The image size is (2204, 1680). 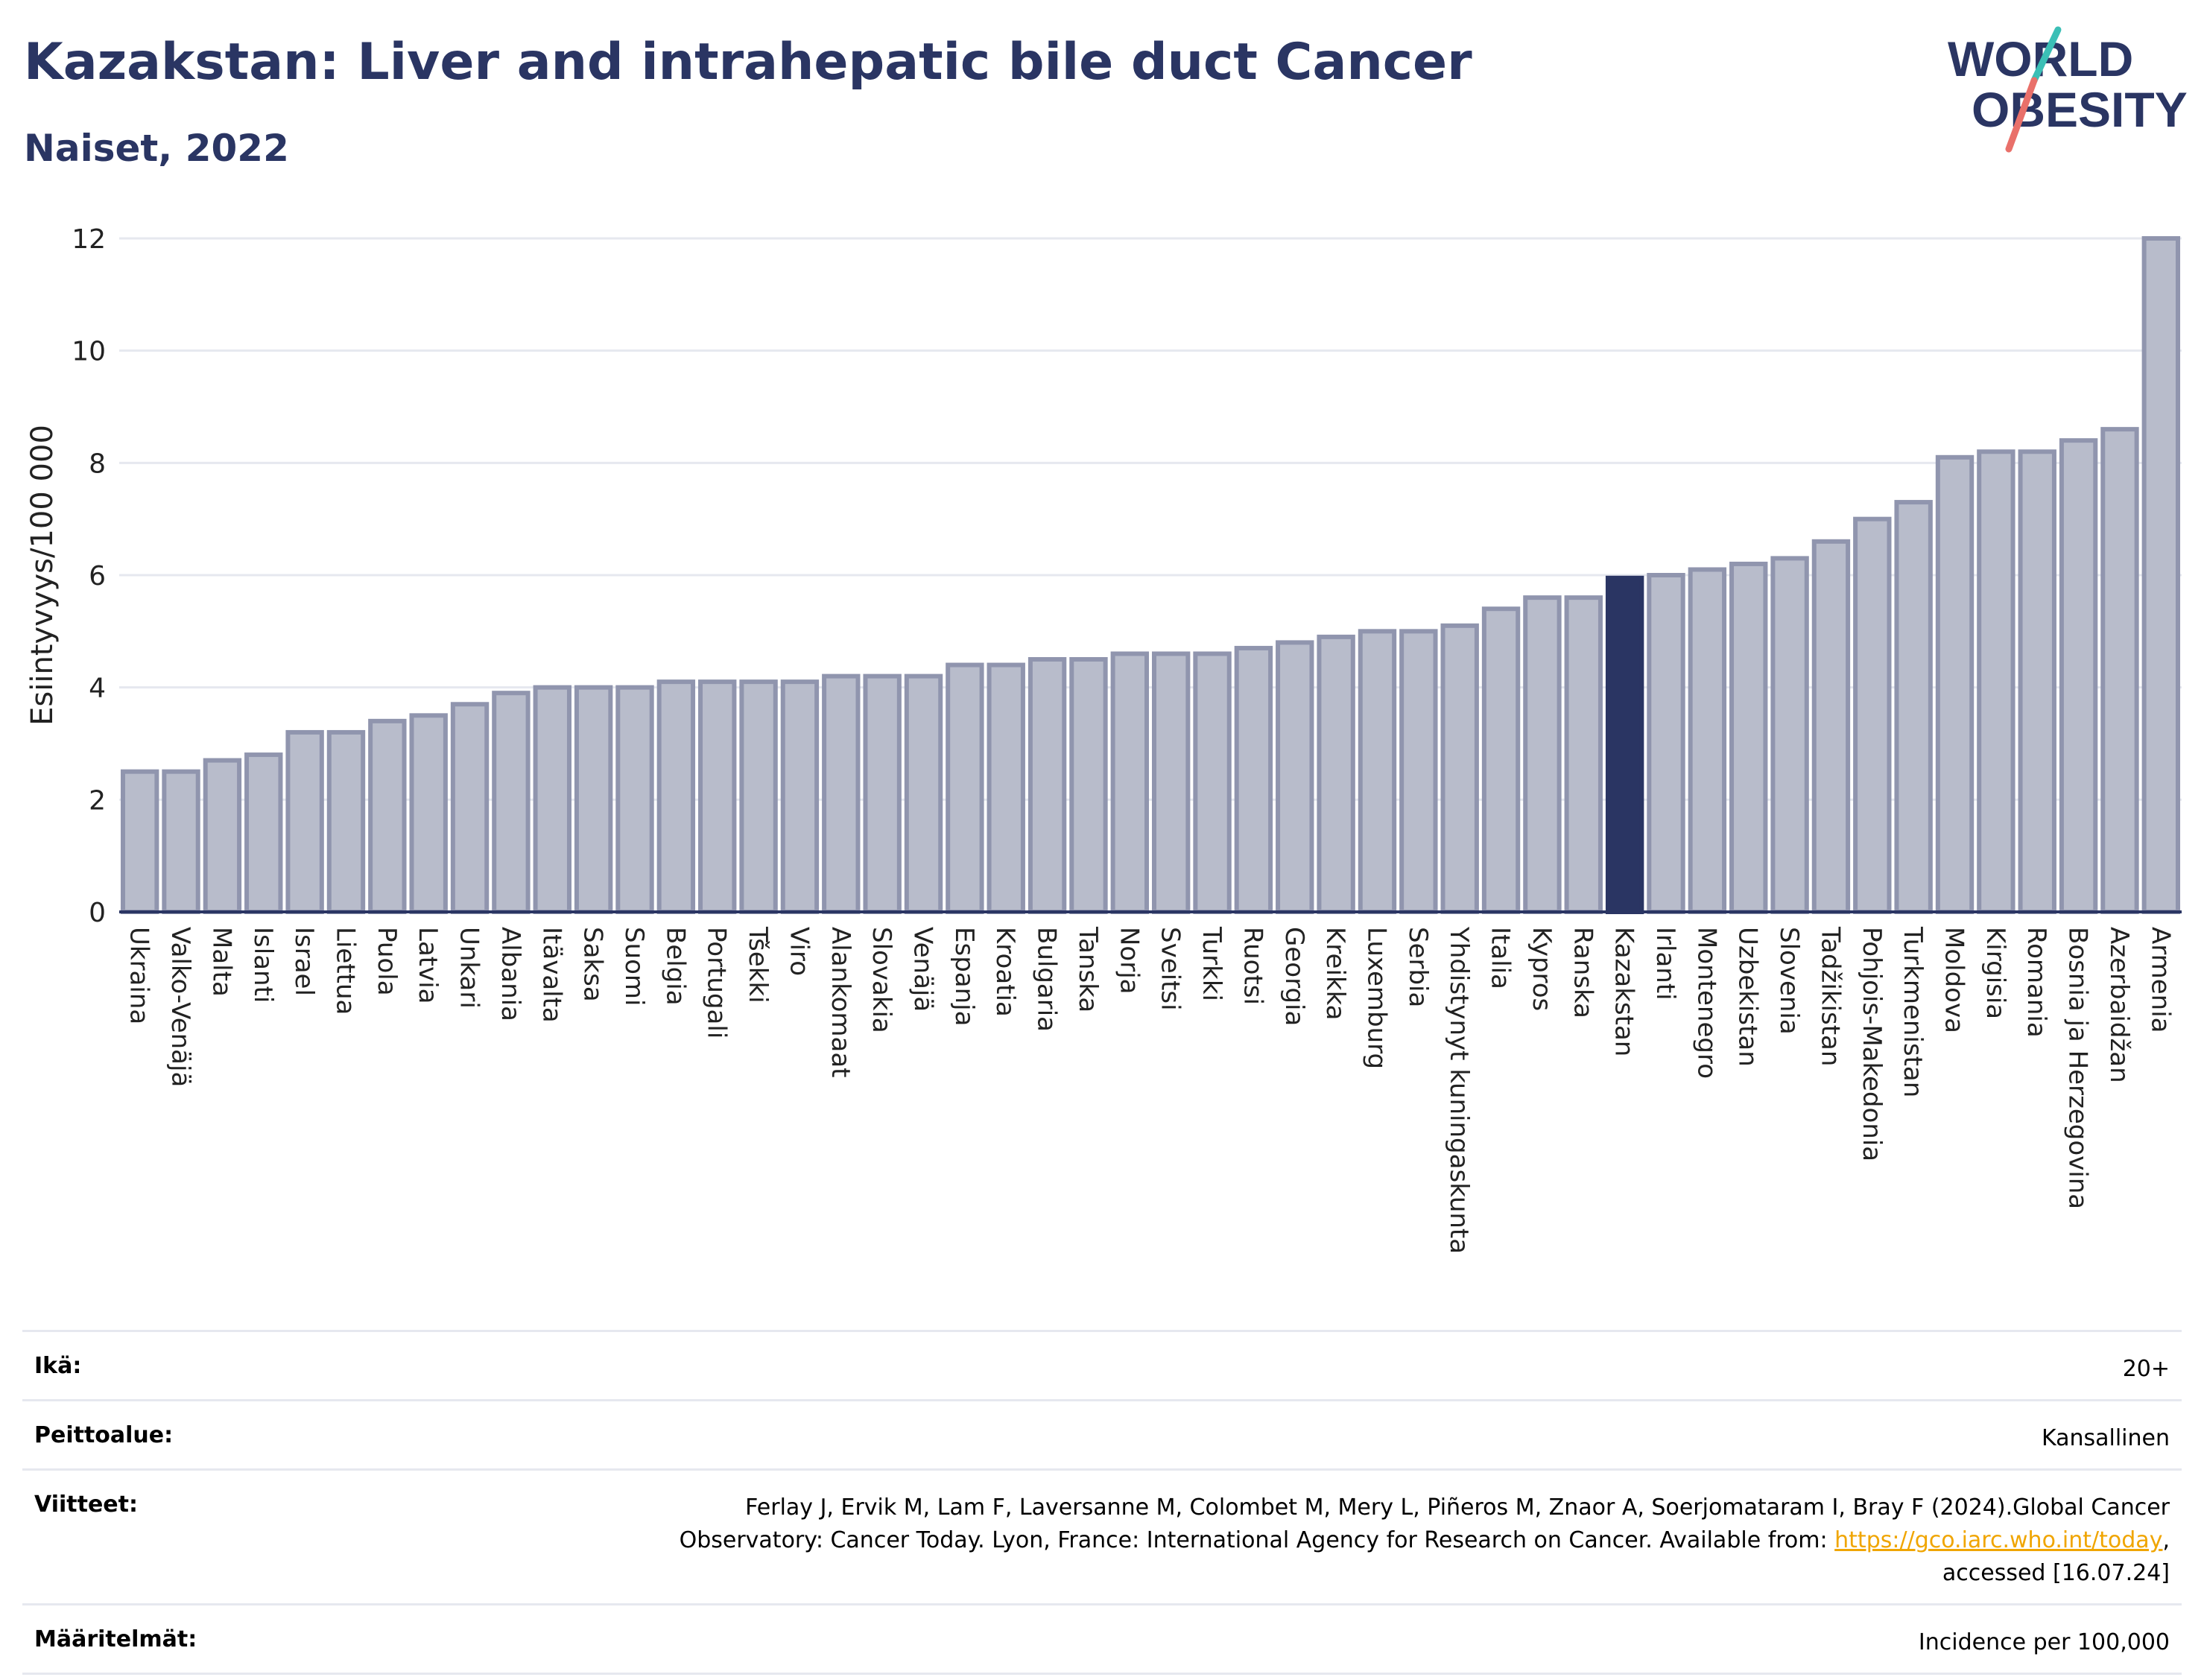 What do you see at coordinates (1171, 782) in the screenshot?
I see `bar-sveitsi` at bounding box center [1171, 782].